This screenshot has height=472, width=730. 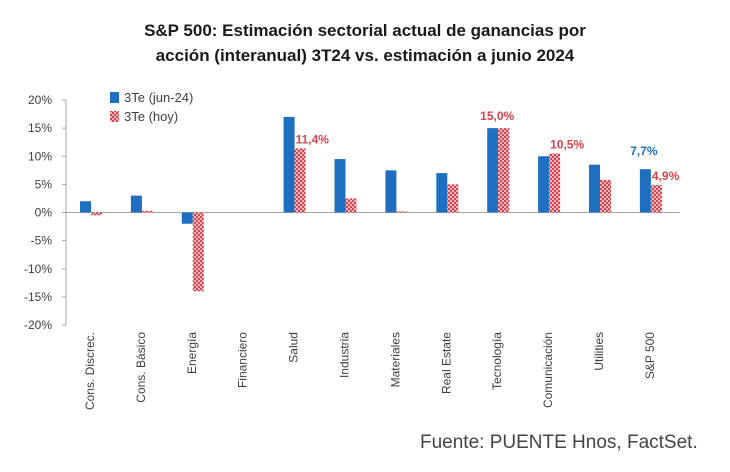 I want to click on legend: 3Te (jun-24) 3Te (hoy), so click(x=151, y=107).